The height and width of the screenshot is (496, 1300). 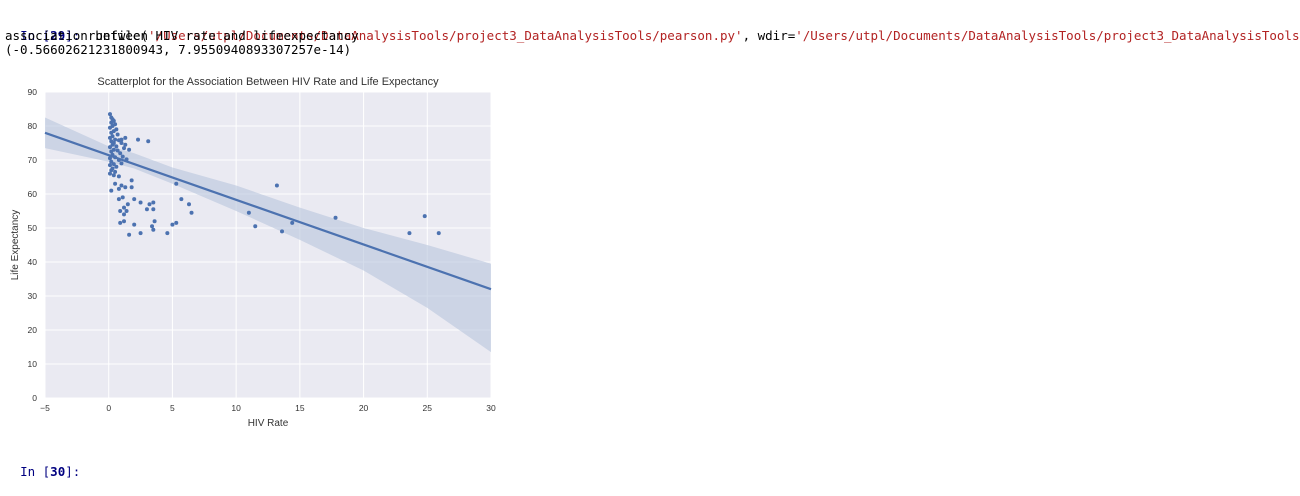 I want to click on x-tick-label: 15, so click(x=300, y=408).